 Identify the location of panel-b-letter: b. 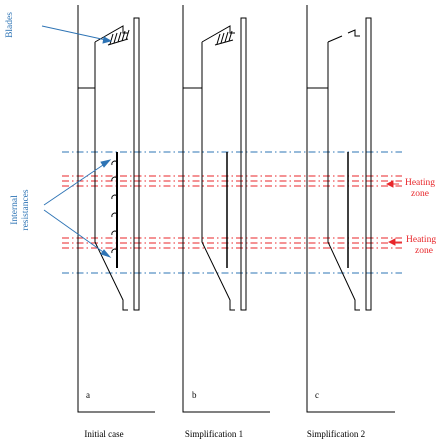
(194, 395).